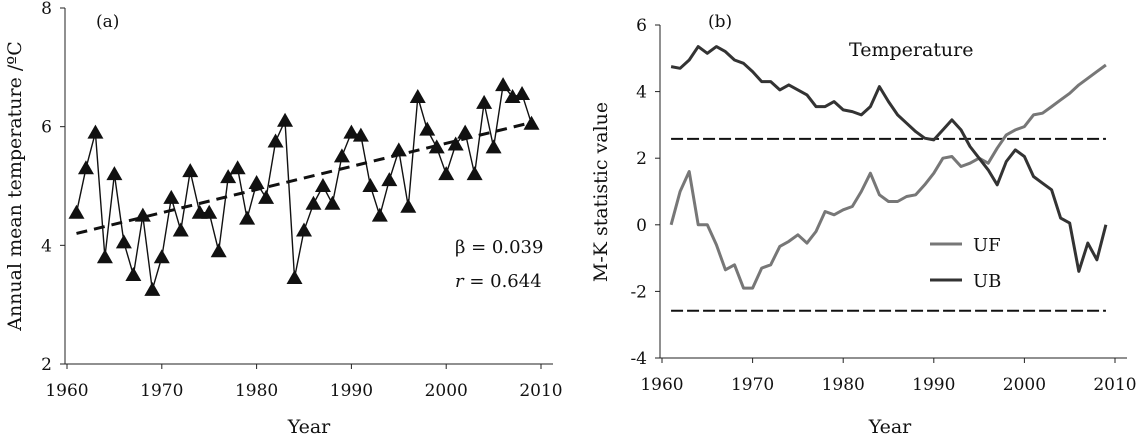 The height and width of the screenshot is (438, 1146). I want to click on r-annotation: r = 0.644, so click(498, 281).